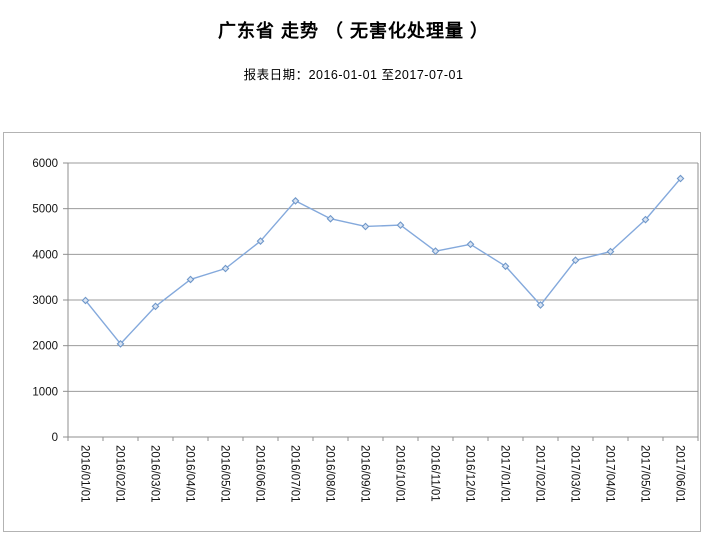  What do you see at coordinates (85, 474) in the screenshot?
I see `x-tick-label: 2016/01/01` at bounding box center [85, 474].